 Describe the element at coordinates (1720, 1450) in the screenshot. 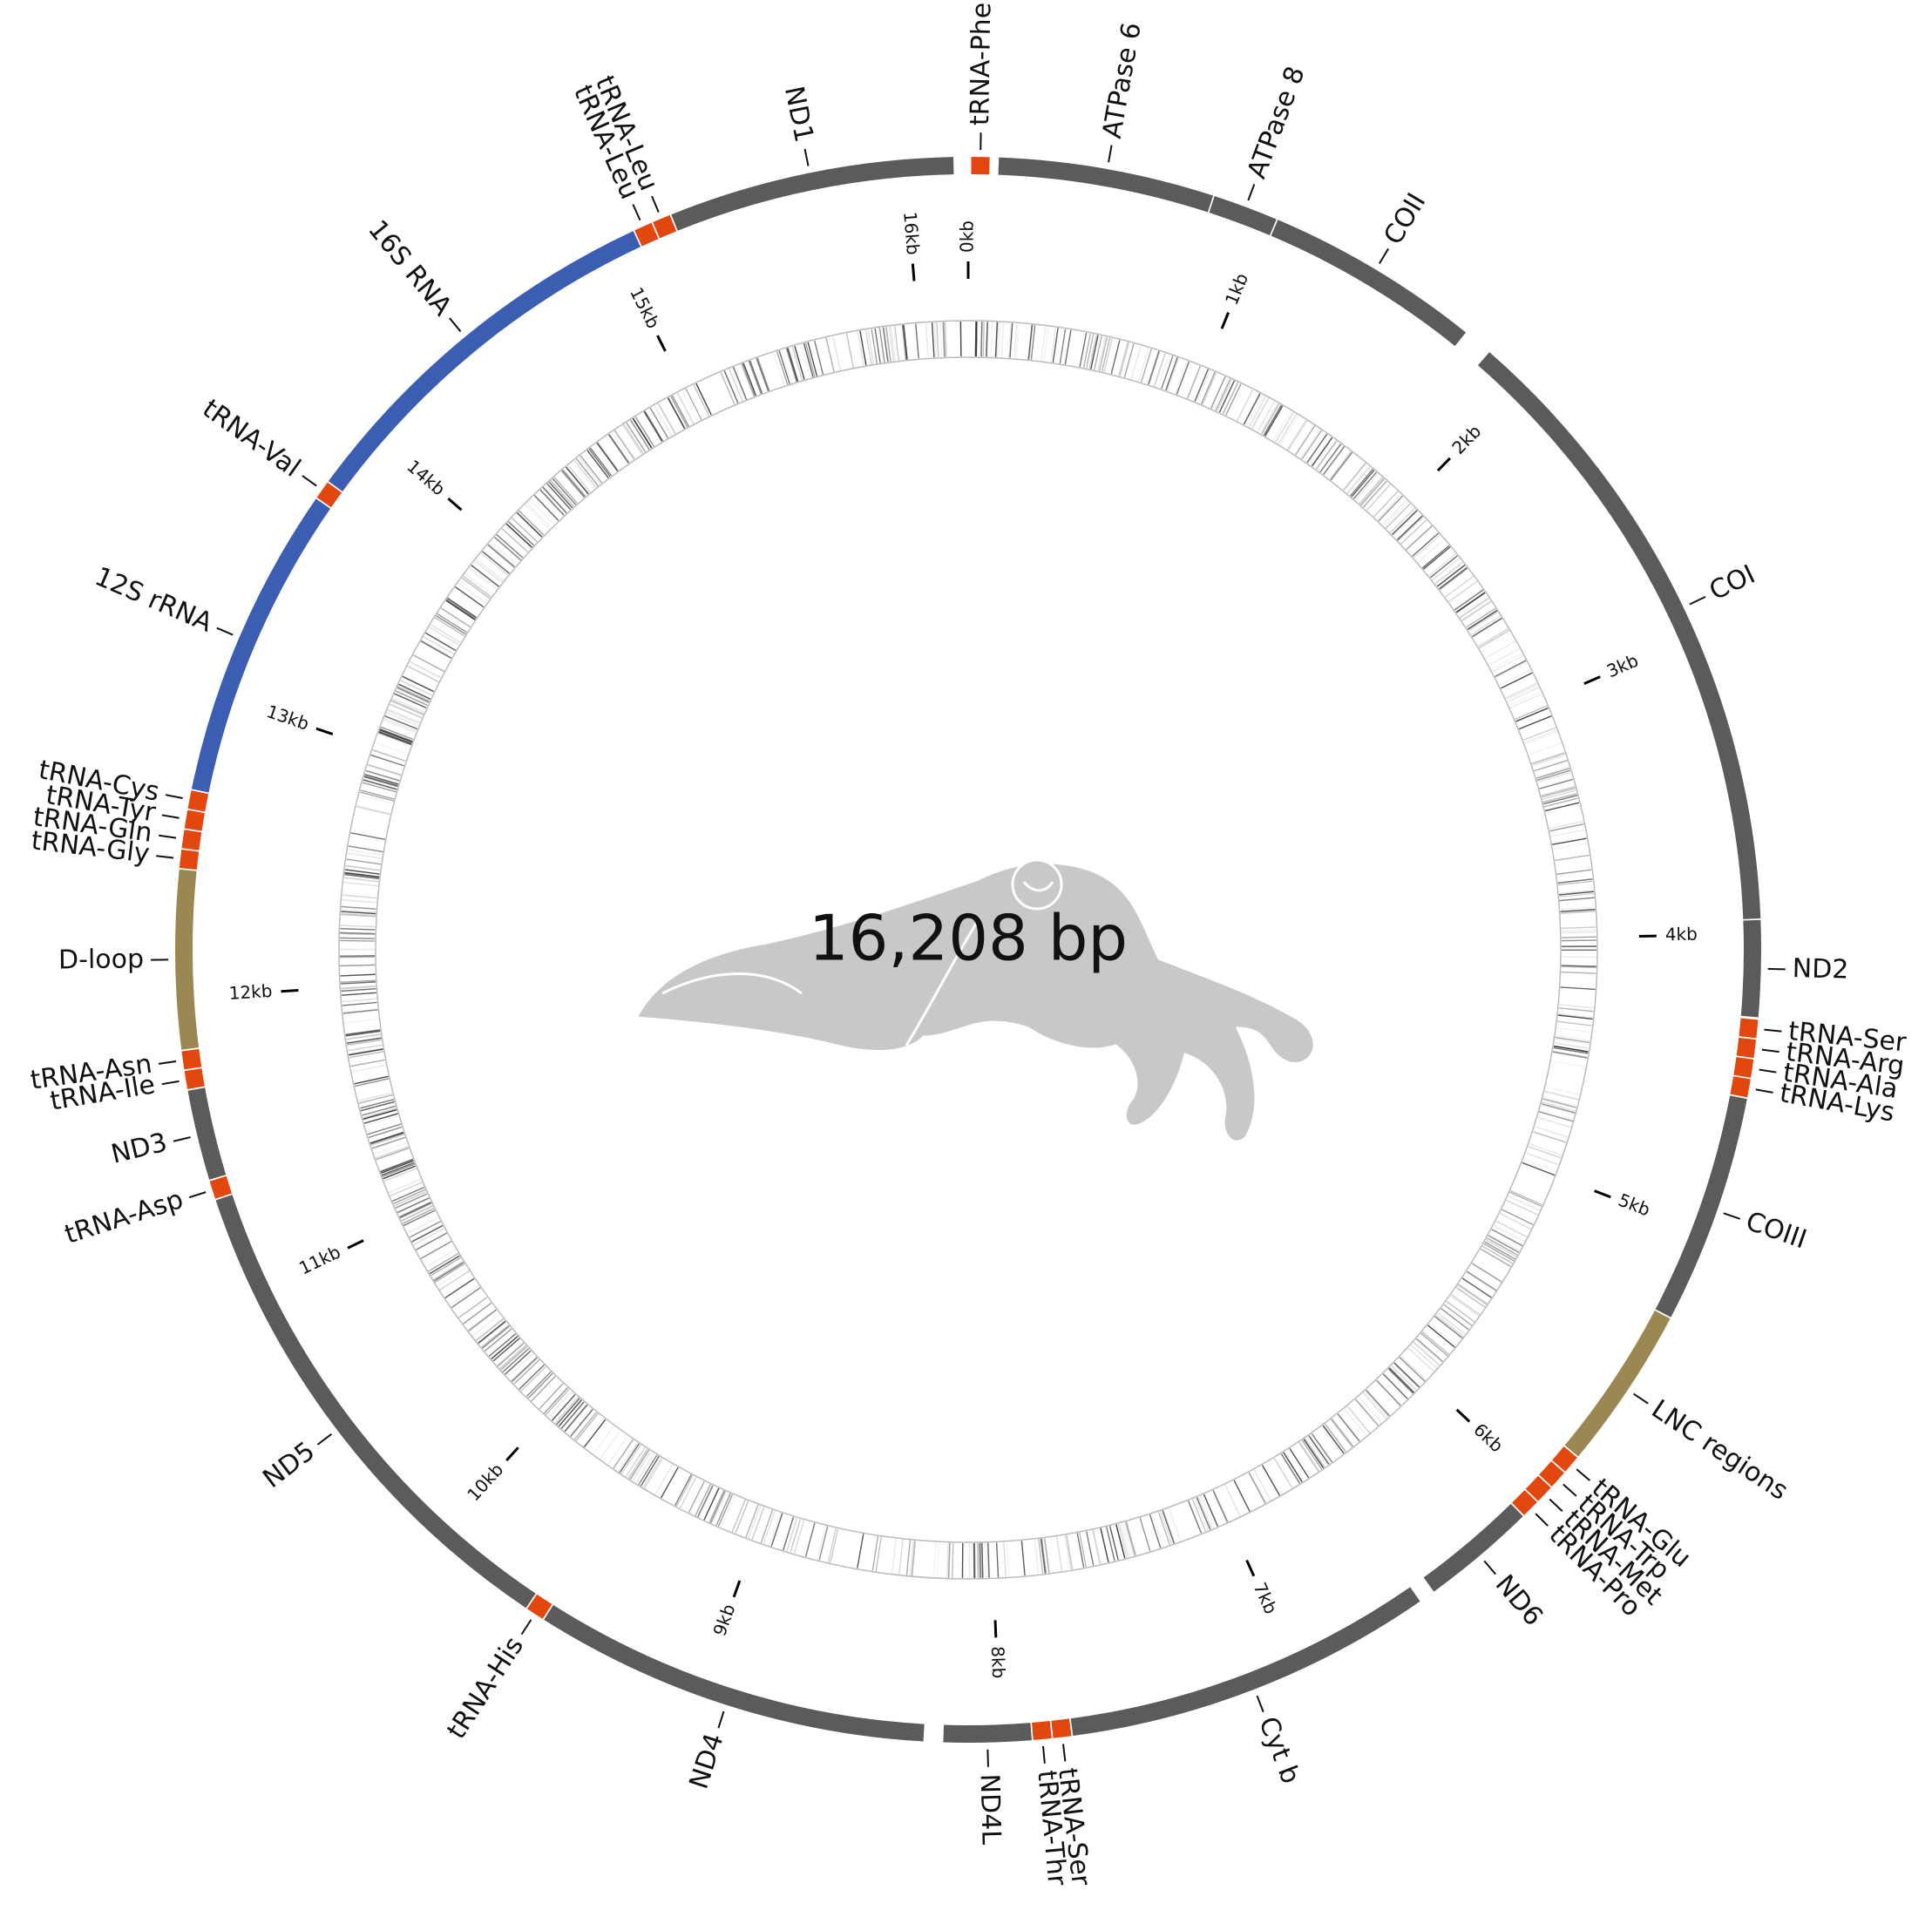

I see `gene-label: LNC regions` at that location.